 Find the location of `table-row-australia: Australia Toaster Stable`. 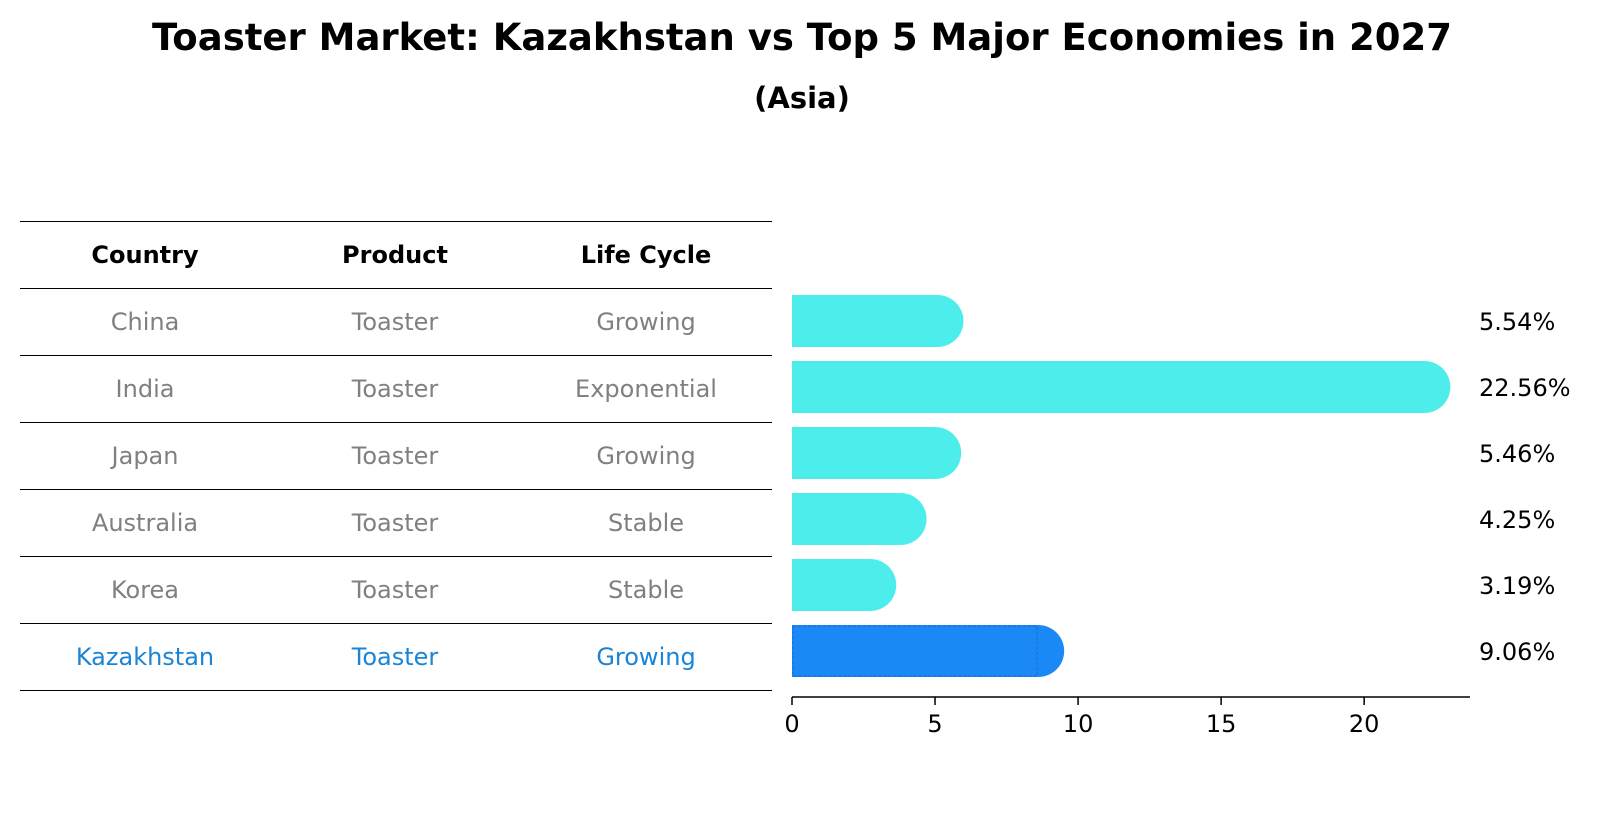

table-row-australia: Australia Toaster Stable is located at coordinates (396, 523).